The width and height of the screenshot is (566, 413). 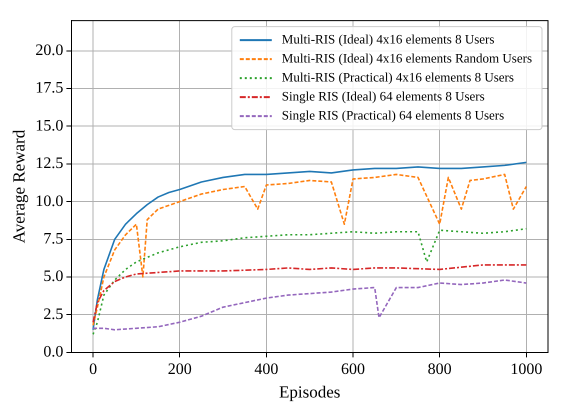 I want to click on y-tick-label: 15.0, so click(x=49, y=125).